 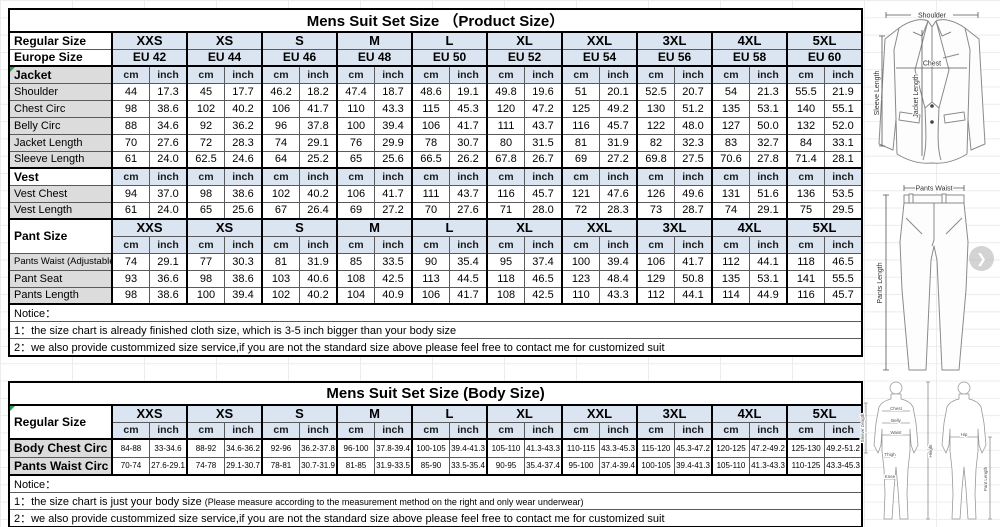 I want to click on value-cm-cell: 98, so click(x=130, y=295).